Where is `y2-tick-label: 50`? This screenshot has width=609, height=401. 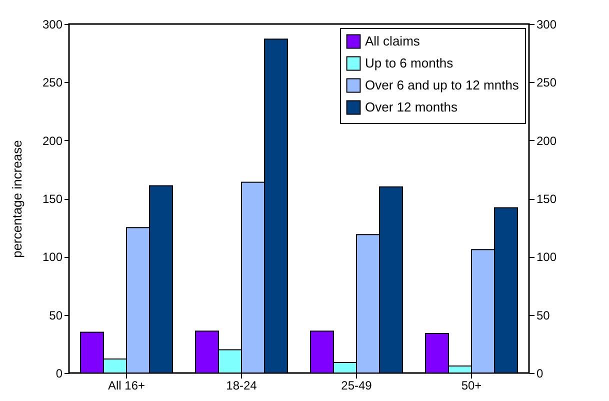
y2-tick-label: 50 is located at coordinates (543, 315).